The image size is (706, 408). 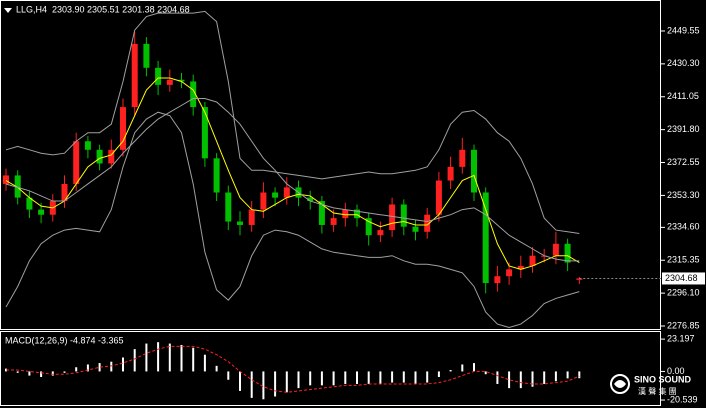 What do you see at coordinates (657, 391) in the screenshot?
I see `logo-subtext: 漢 聲 集 團` at bounding box center [657, 391].